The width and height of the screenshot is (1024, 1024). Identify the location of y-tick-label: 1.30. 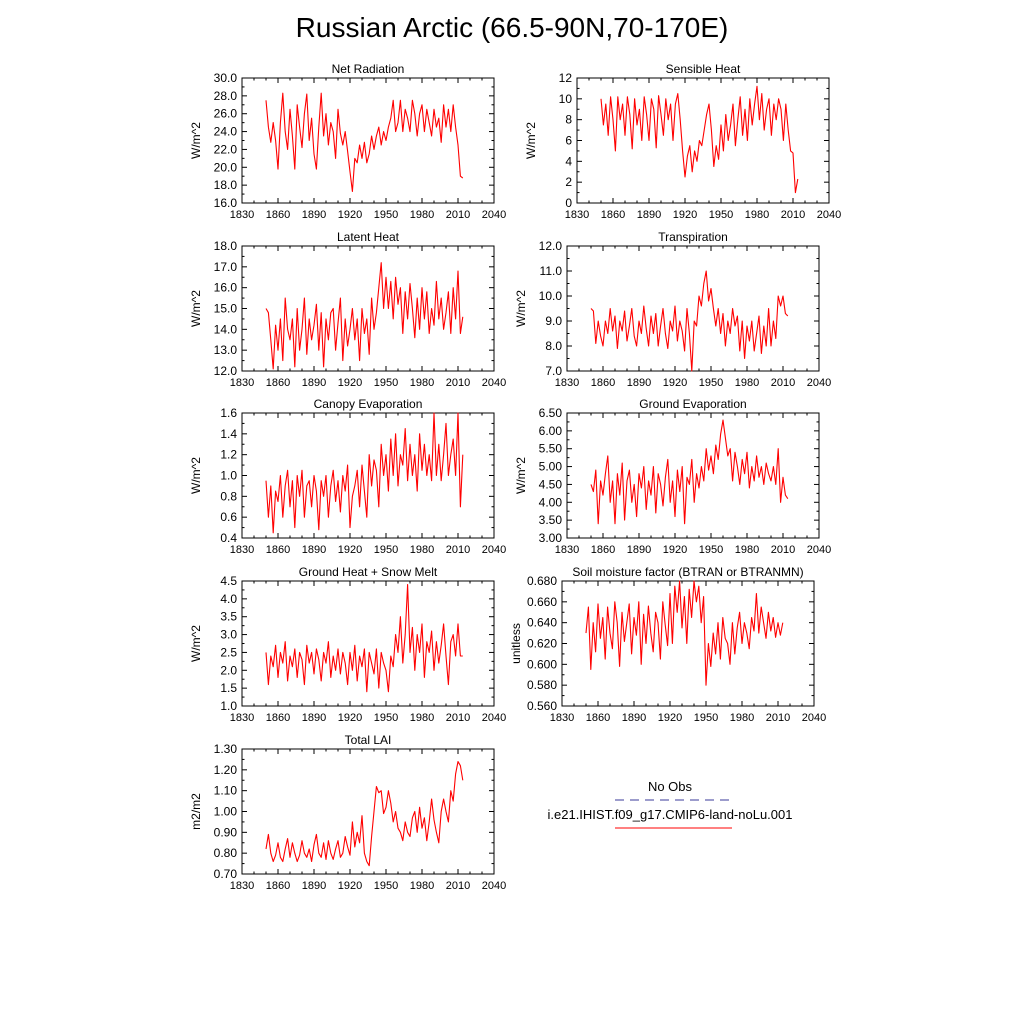
(226, 749).